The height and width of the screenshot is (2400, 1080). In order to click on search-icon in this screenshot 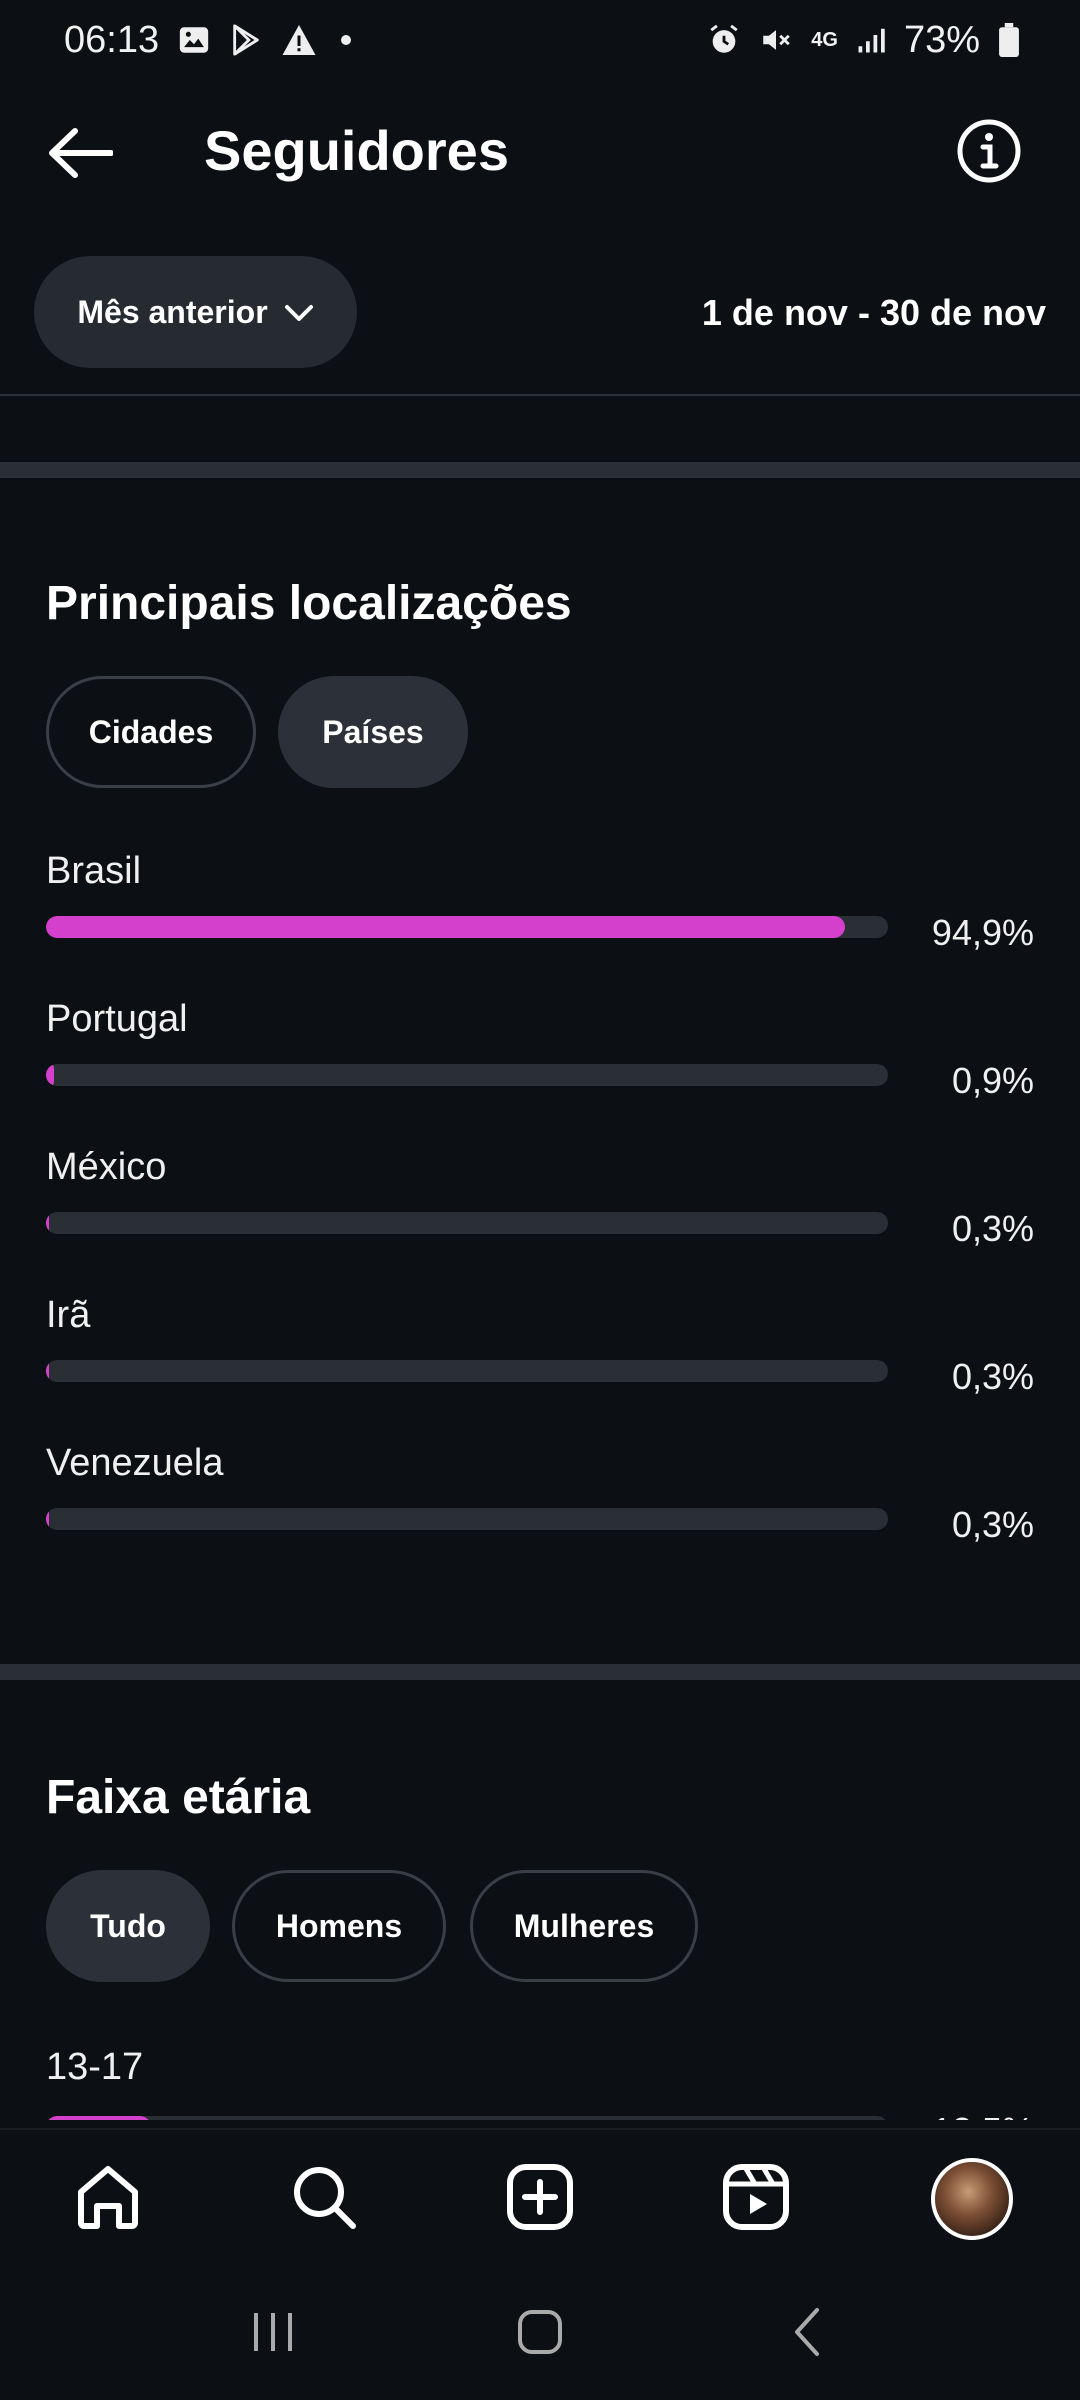, I will do `click(324, 2199)`.